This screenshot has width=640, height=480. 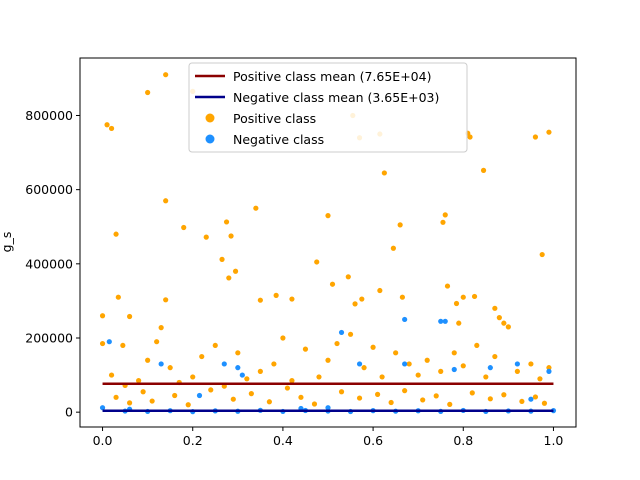 I want to click on legend-positive-mean-label: Positive class mean (7.65E+04), so click(x=332, y=76).